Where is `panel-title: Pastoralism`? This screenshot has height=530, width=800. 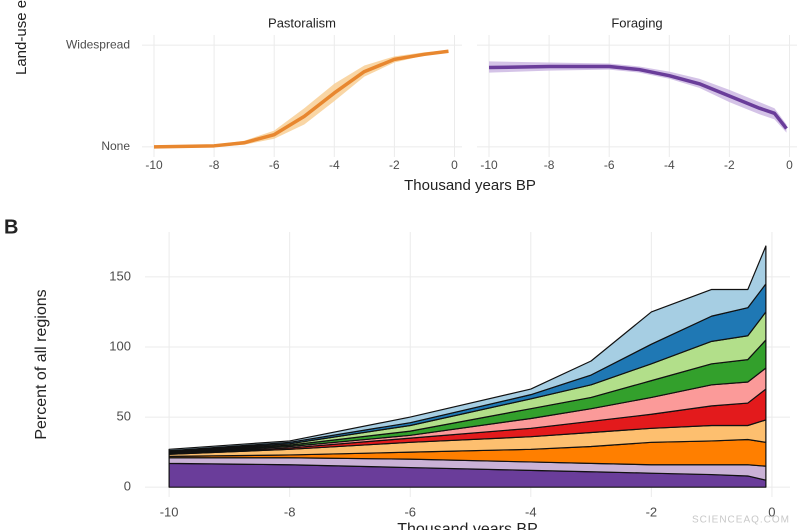
panel-title: Pastoralism is located at coordinates (302, 22).